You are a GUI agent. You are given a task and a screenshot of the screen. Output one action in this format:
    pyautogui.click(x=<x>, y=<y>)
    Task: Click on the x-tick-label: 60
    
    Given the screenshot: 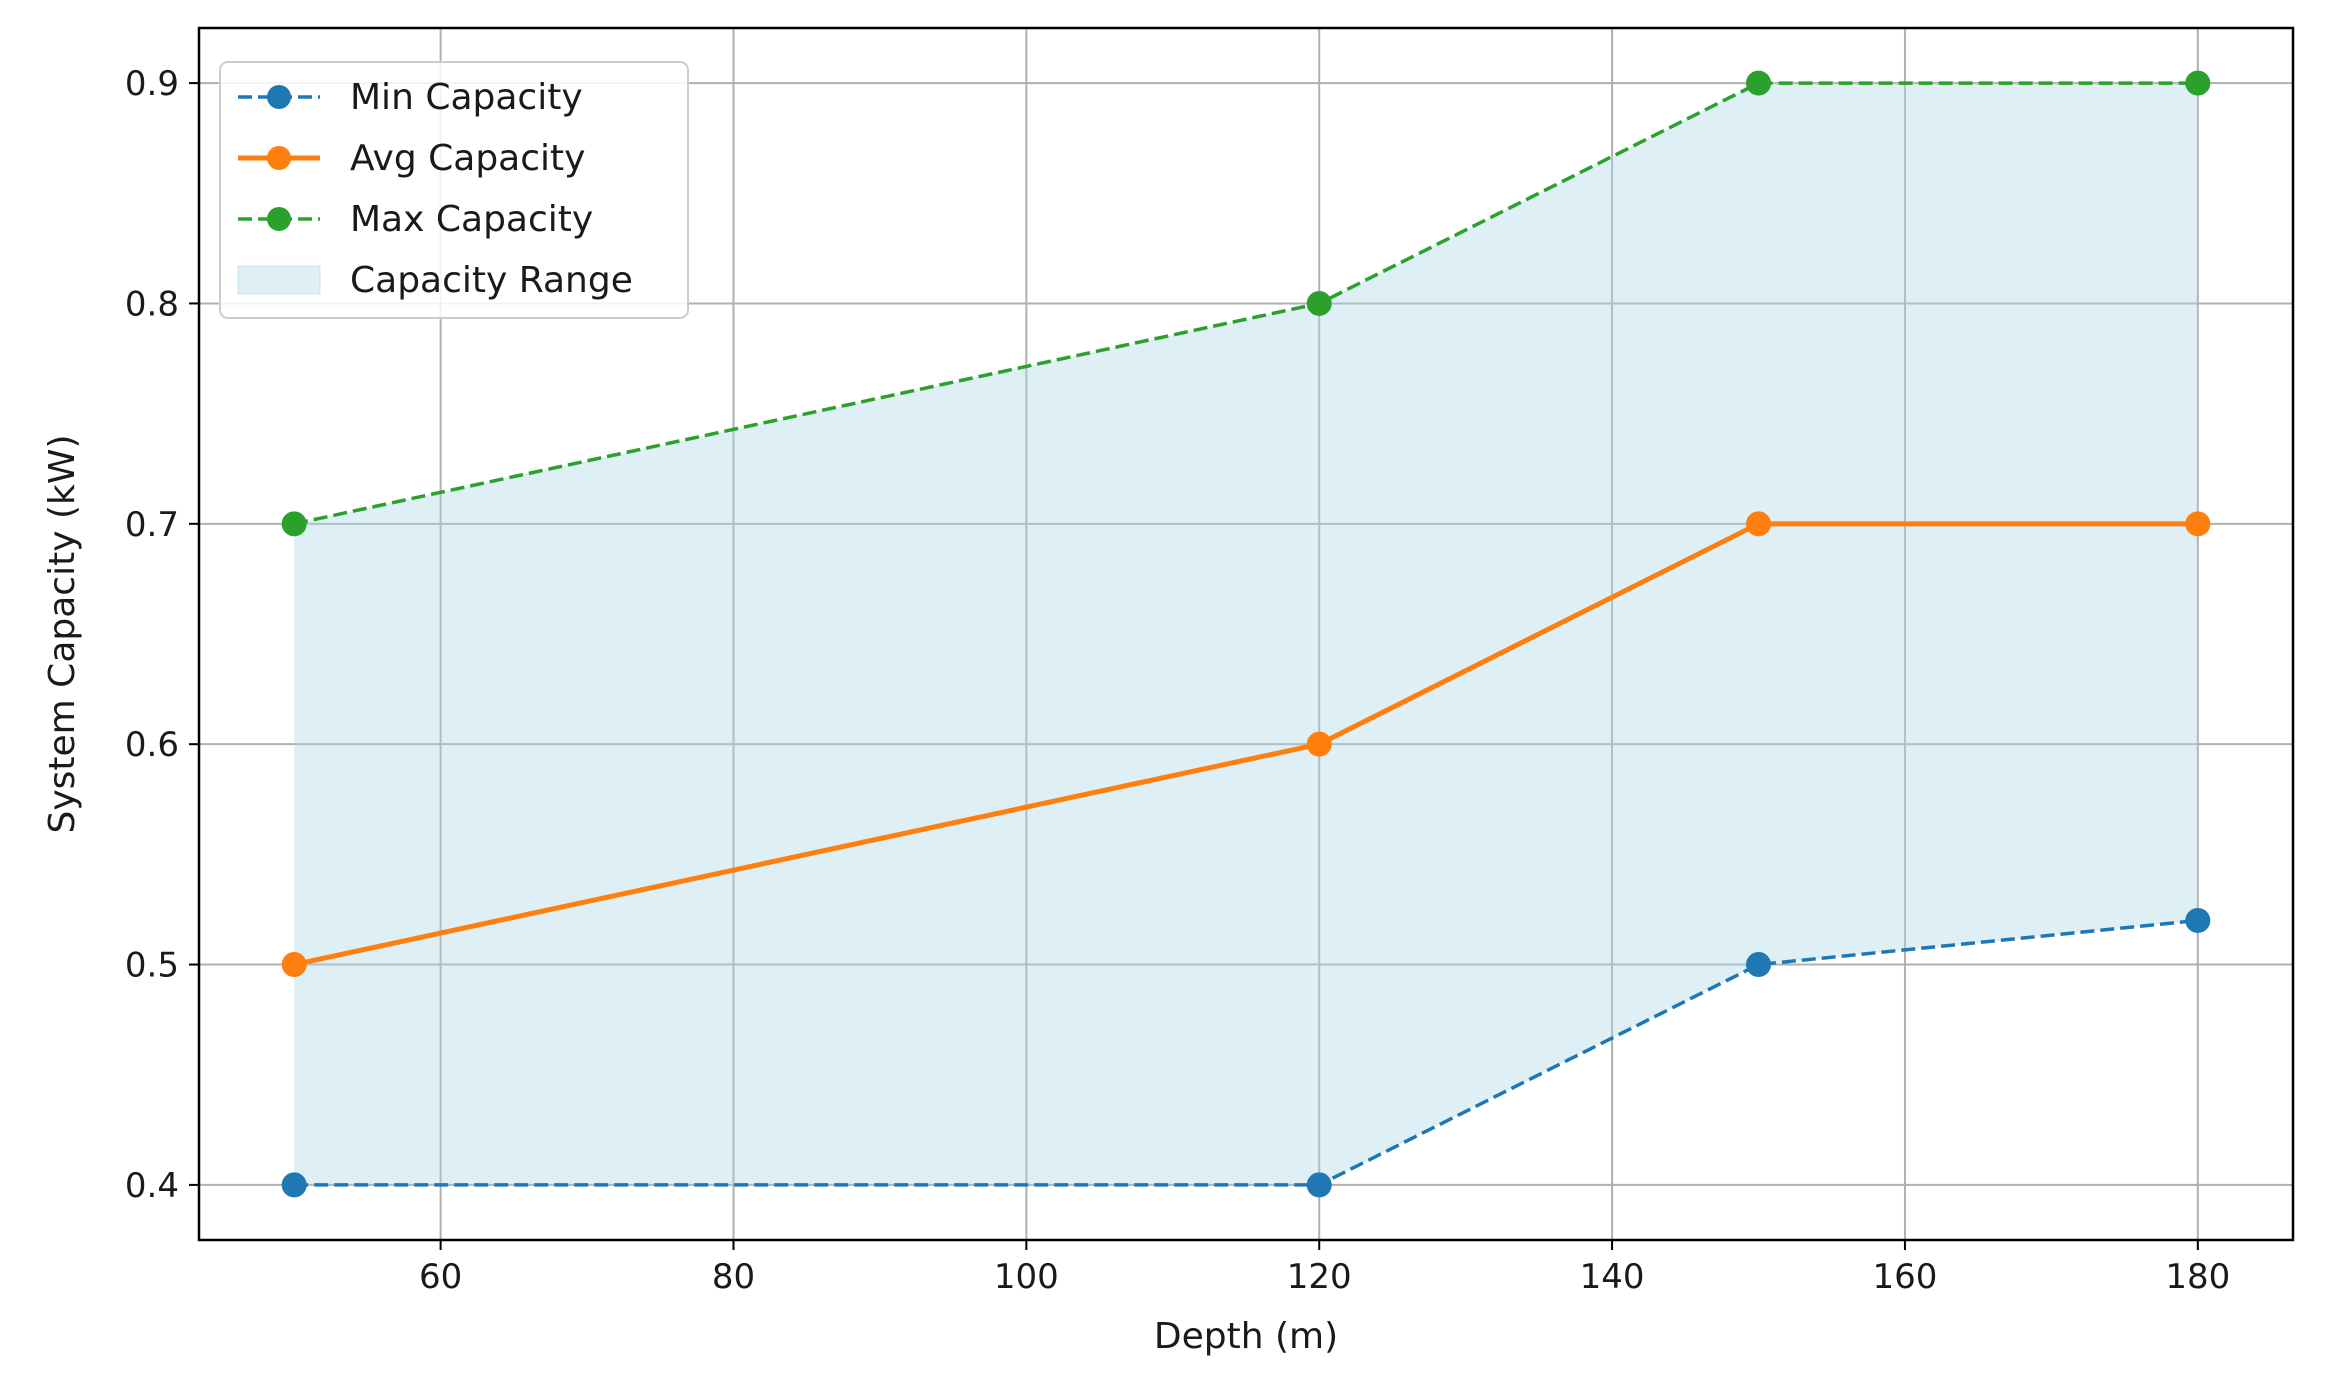 What is the action you would take?
    pyautogui.click(x=440, y=1277)
    